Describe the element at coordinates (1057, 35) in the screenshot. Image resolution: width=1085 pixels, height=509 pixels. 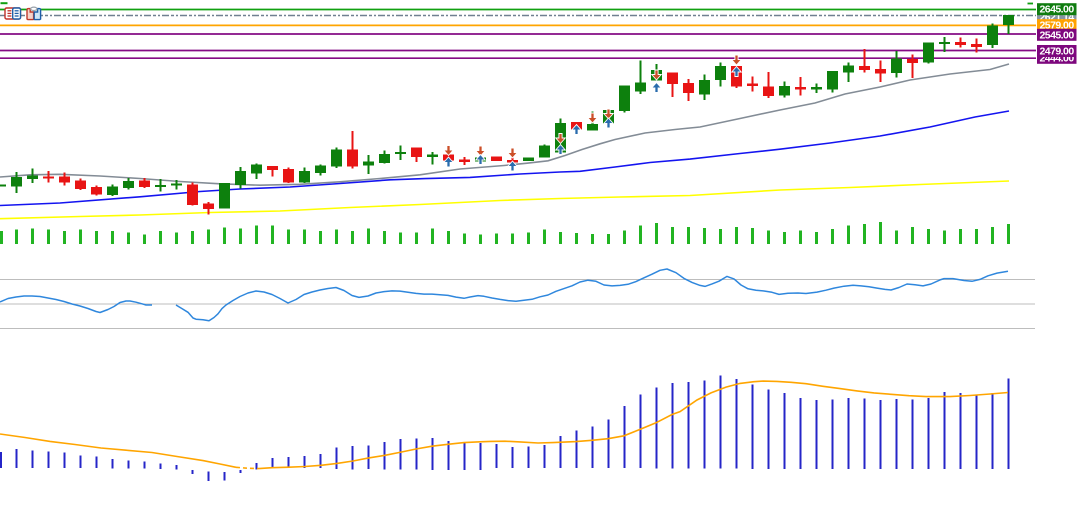
I see `svg-text: 2545.00` at that location.